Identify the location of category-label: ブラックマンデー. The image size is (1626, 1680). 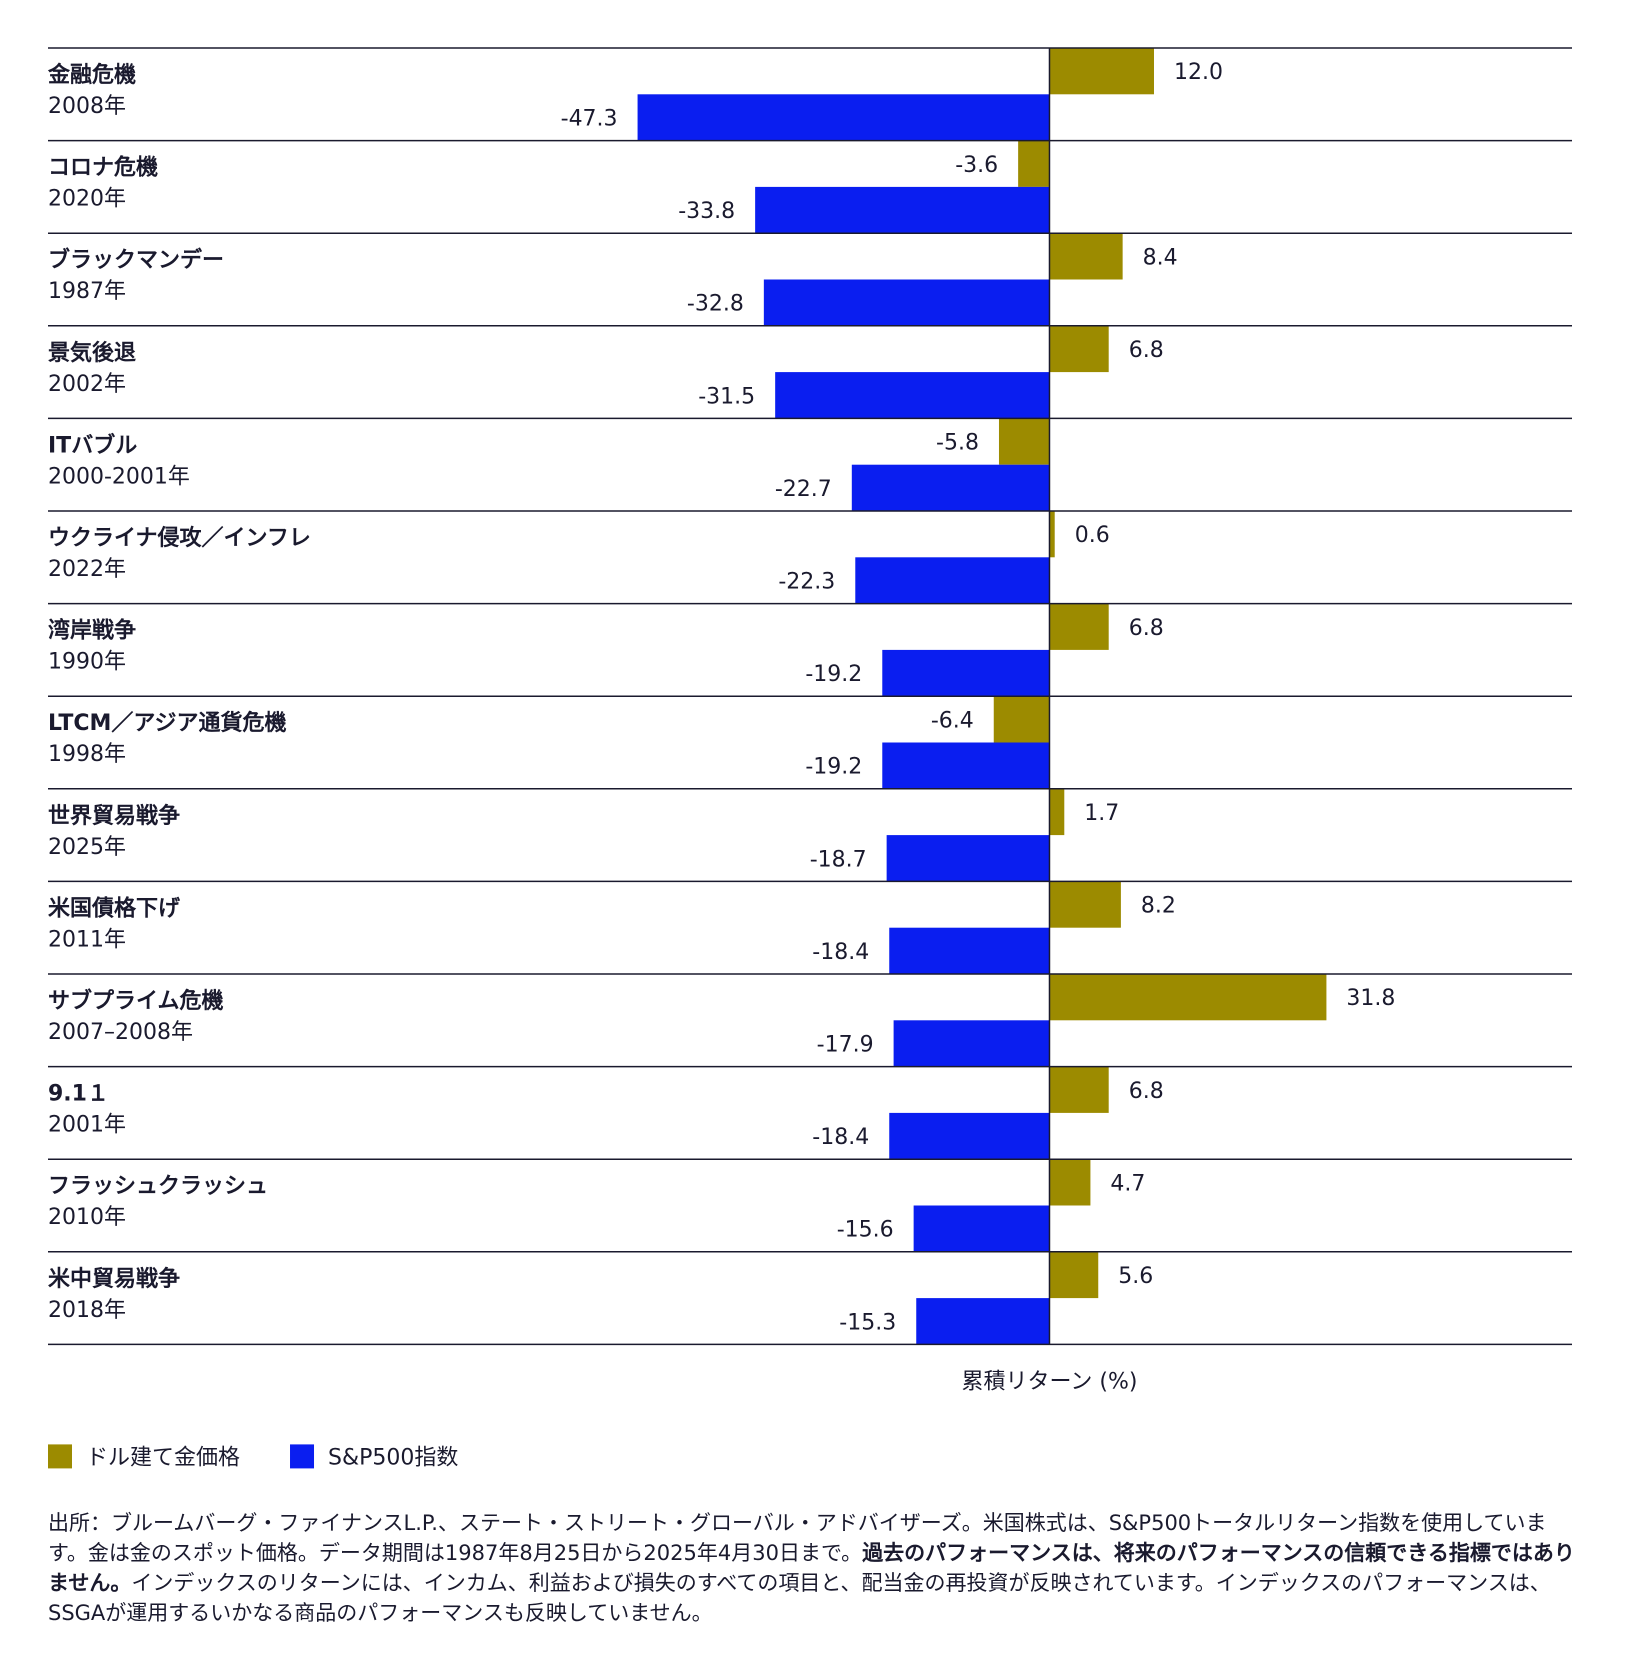
(136, 260).